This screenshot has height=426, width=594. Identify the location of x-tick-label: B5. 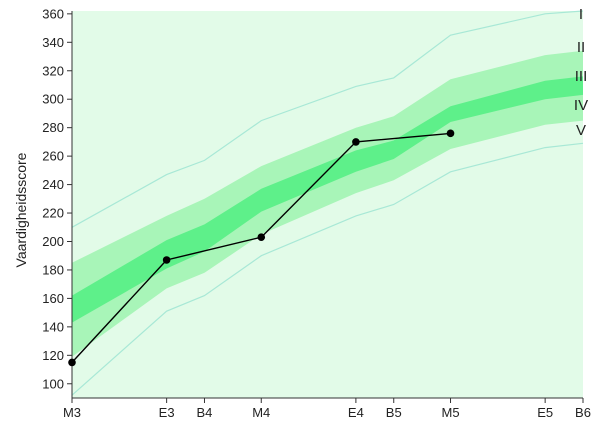
(394, 412).